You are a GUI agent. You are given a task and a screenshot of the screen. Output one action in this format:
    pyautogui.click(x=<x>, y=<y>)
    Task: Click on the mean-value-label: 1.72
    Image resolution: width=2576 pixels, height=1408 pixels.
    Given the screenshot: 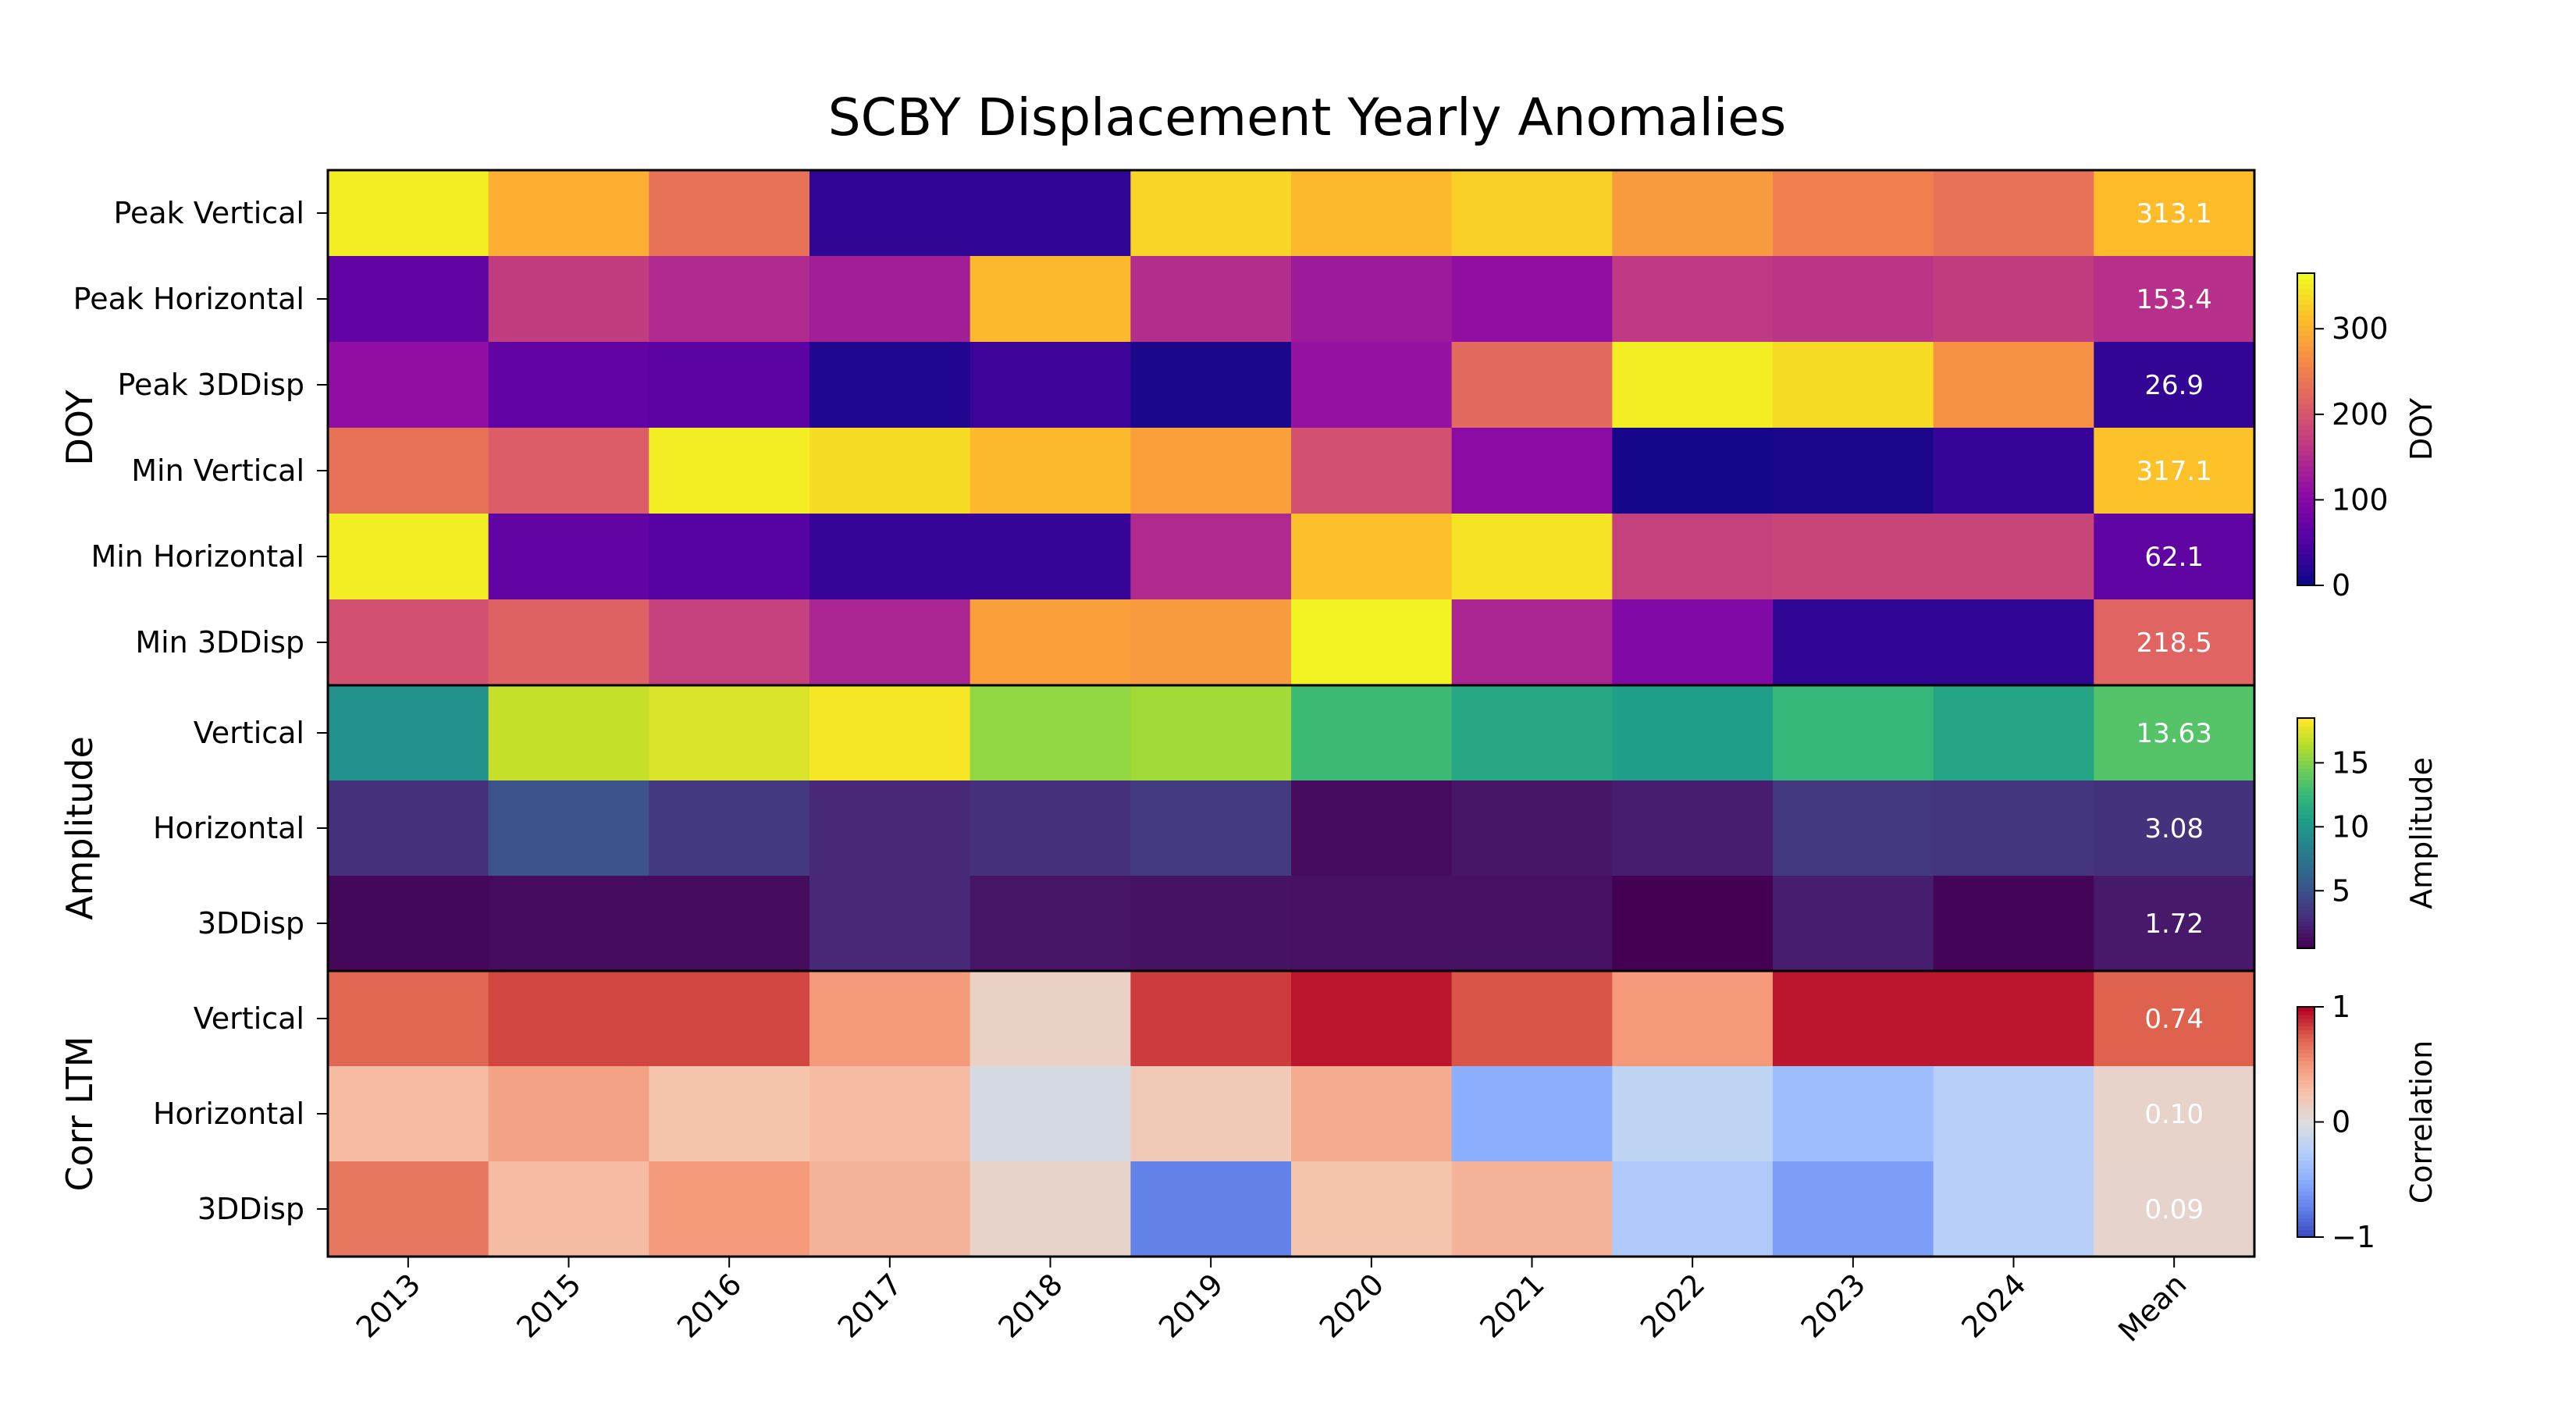 What is the action you would take?
    pyautogui.click(x=2174, y=924)
    